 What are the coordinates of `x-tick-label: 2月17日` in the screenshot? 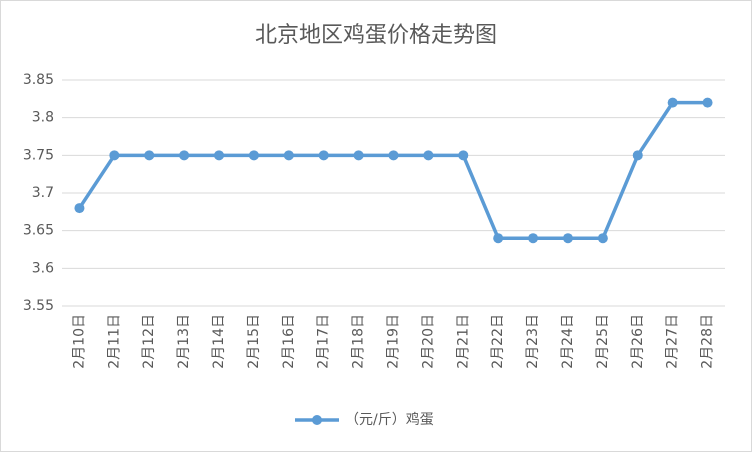 It's located at (324, 341).